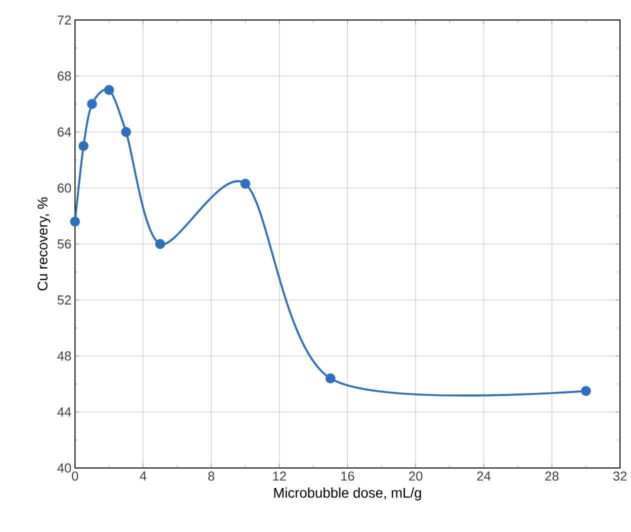 This screenshot has width=631, height=532. Describe the element at coordinates (64, 356) in the screenshot. I see `y-tick-label: 48` at that location.